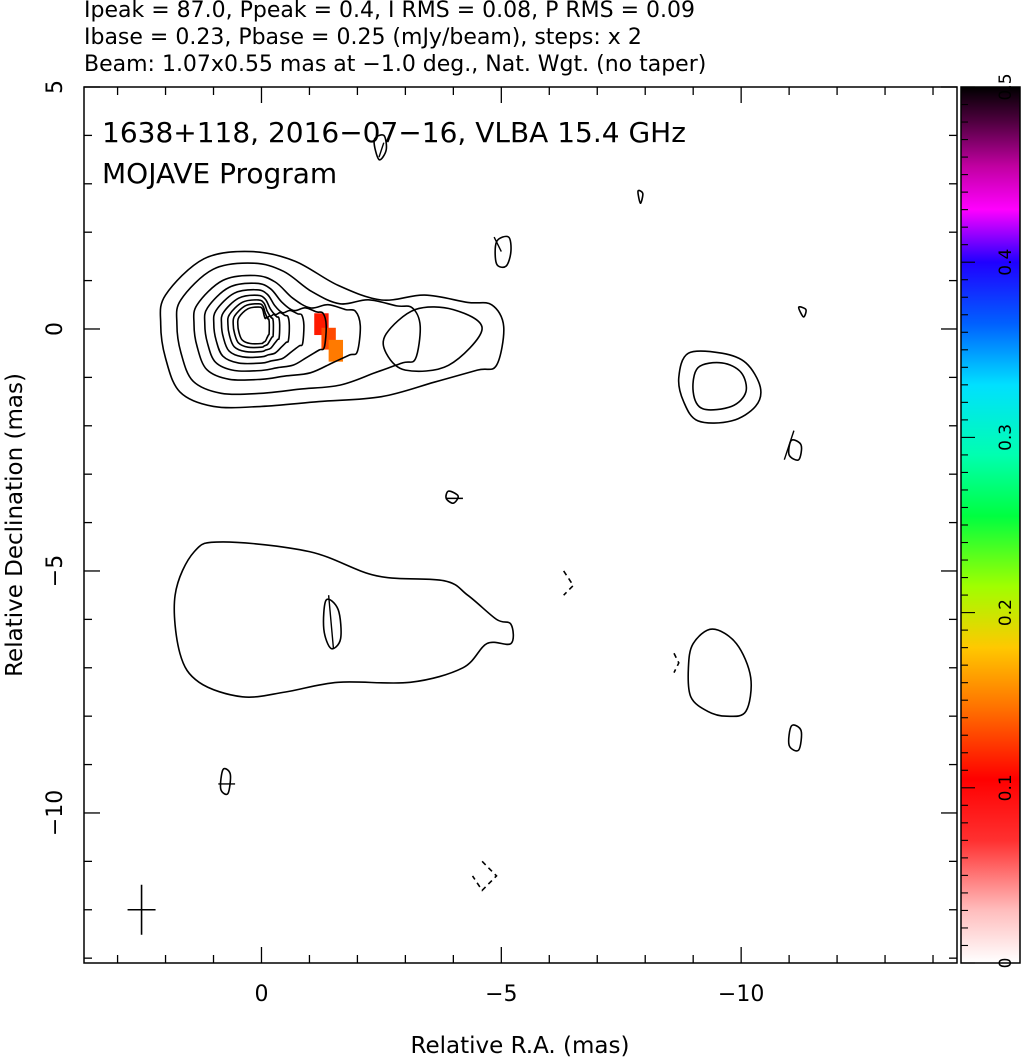  What do you see at coordinates (344, 619) in the screenshot?
I see `diffuse-contour-lower-plateau` at bounding box center [344, 619].